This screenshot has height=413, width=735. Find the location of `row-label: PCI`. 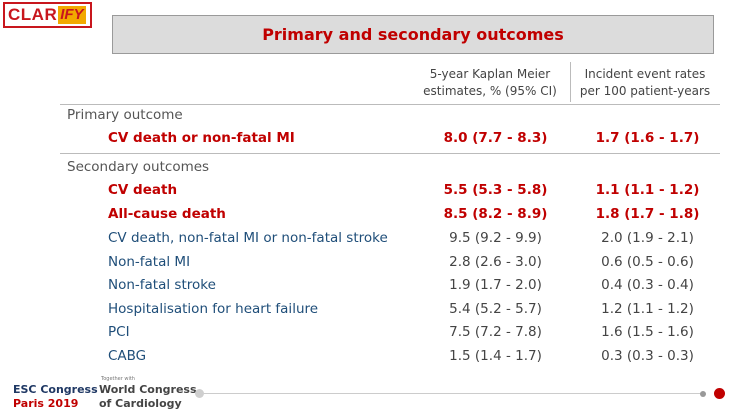

row-label: PCI is located at coordinates (119, 332).